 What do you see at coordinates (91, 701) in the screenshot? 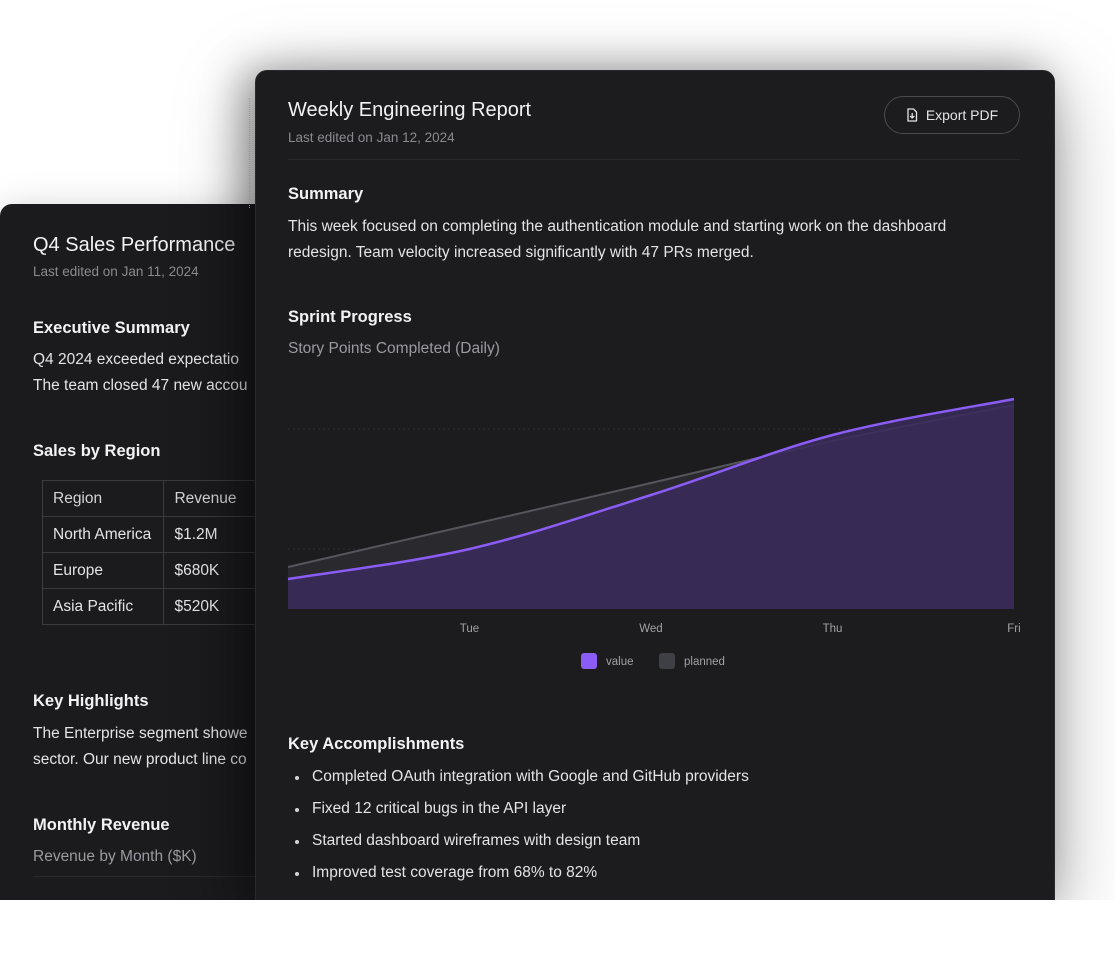
I see `key-highlights-heading: Key Highlights` at bounding box center [91, 701].